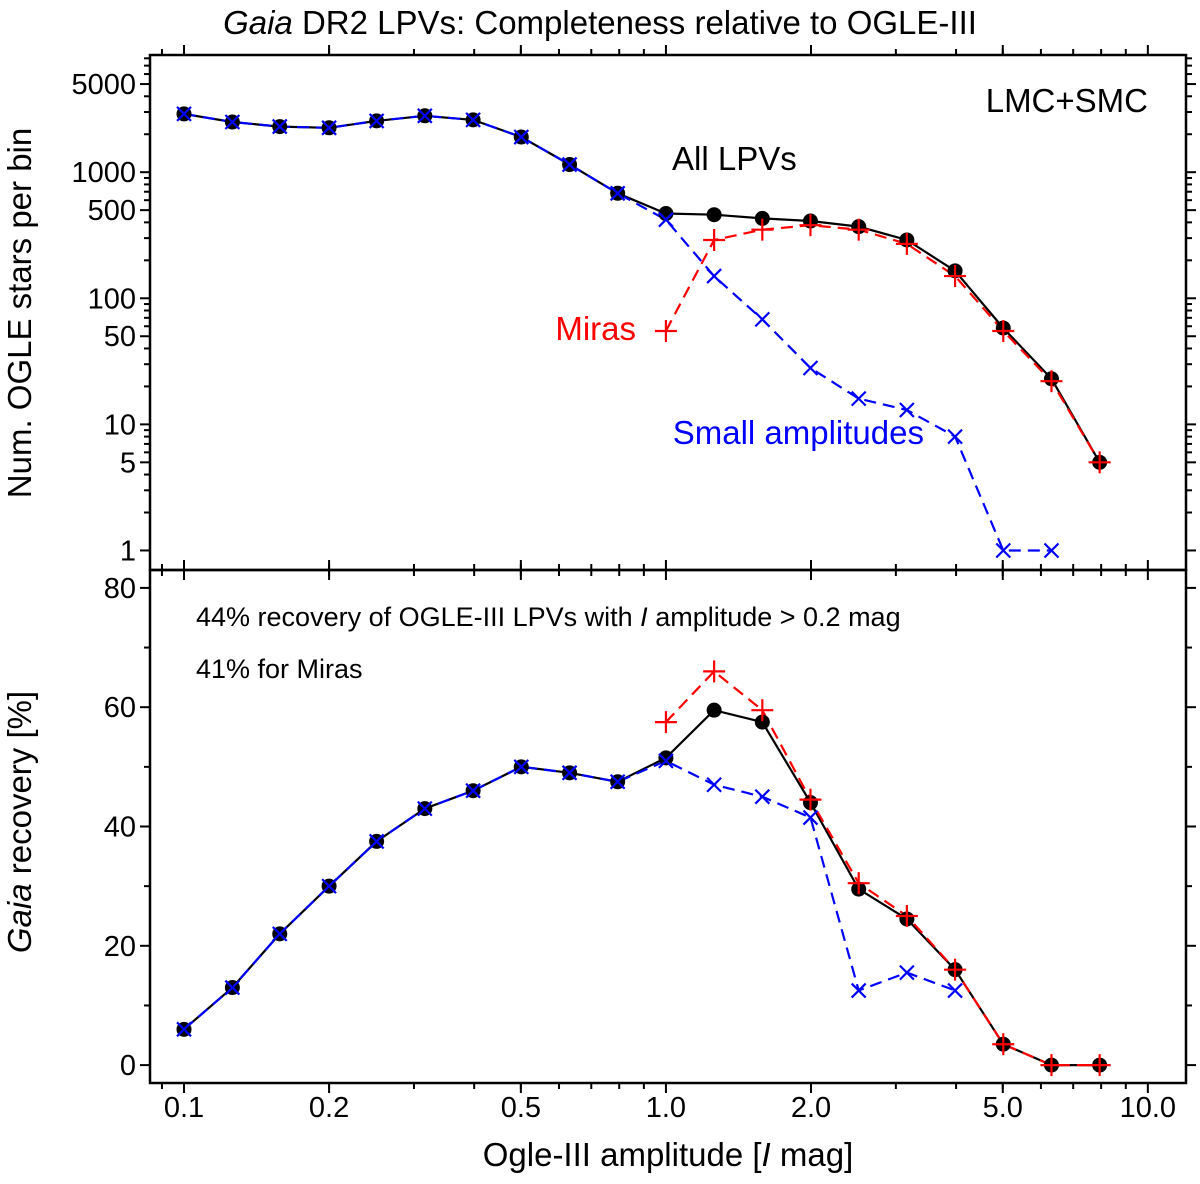 Image resolution: width=1200 pixels, height=1184 pixels. Describe the element at coordinates (112, 299) in the screenshot. I see `top-y-tick-label: 100` at that location.